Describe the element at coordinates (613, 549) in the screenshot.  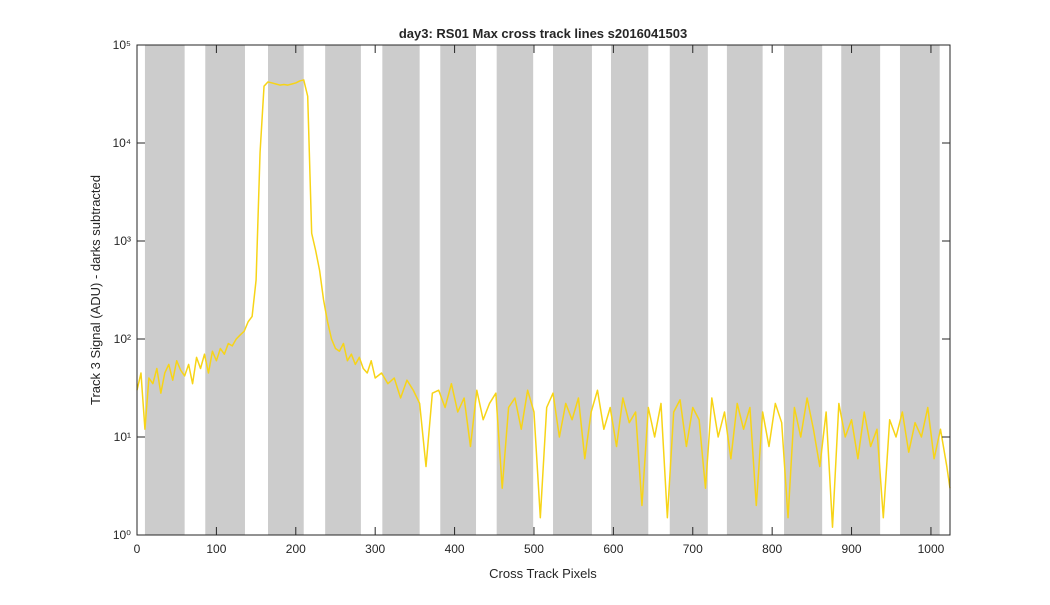
I see `x-tick-label: 600` at that location.